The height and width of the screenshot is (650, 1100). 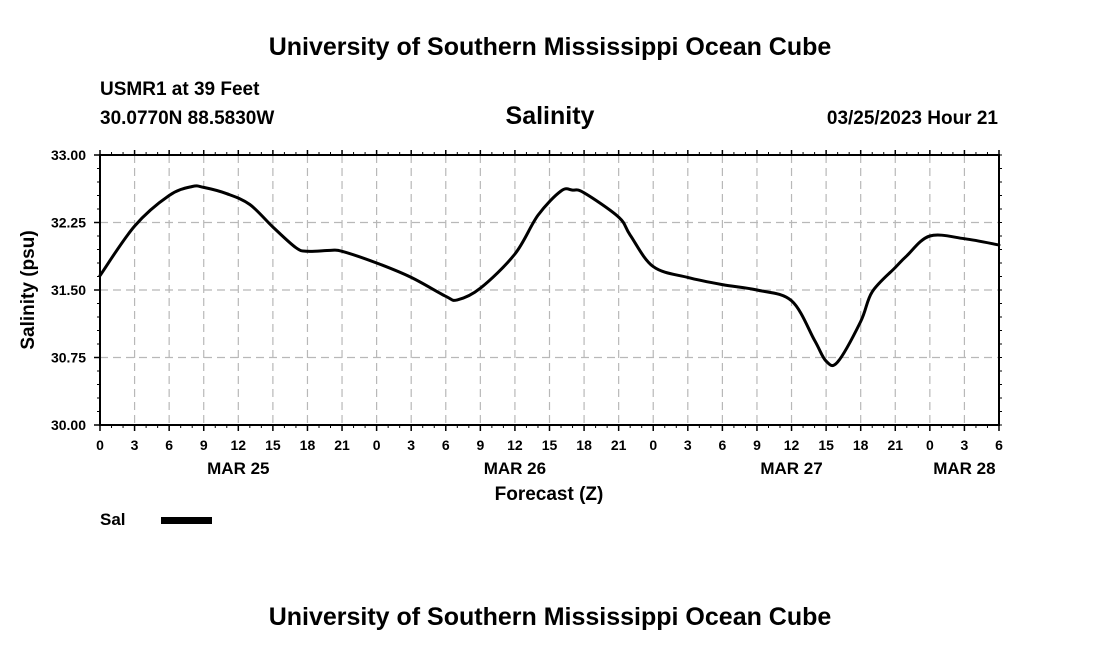 What do you see at coordinates (68, 223) in the screenshot?
I see `y-tick-label: 32.25` at bounding box center [68, 223].